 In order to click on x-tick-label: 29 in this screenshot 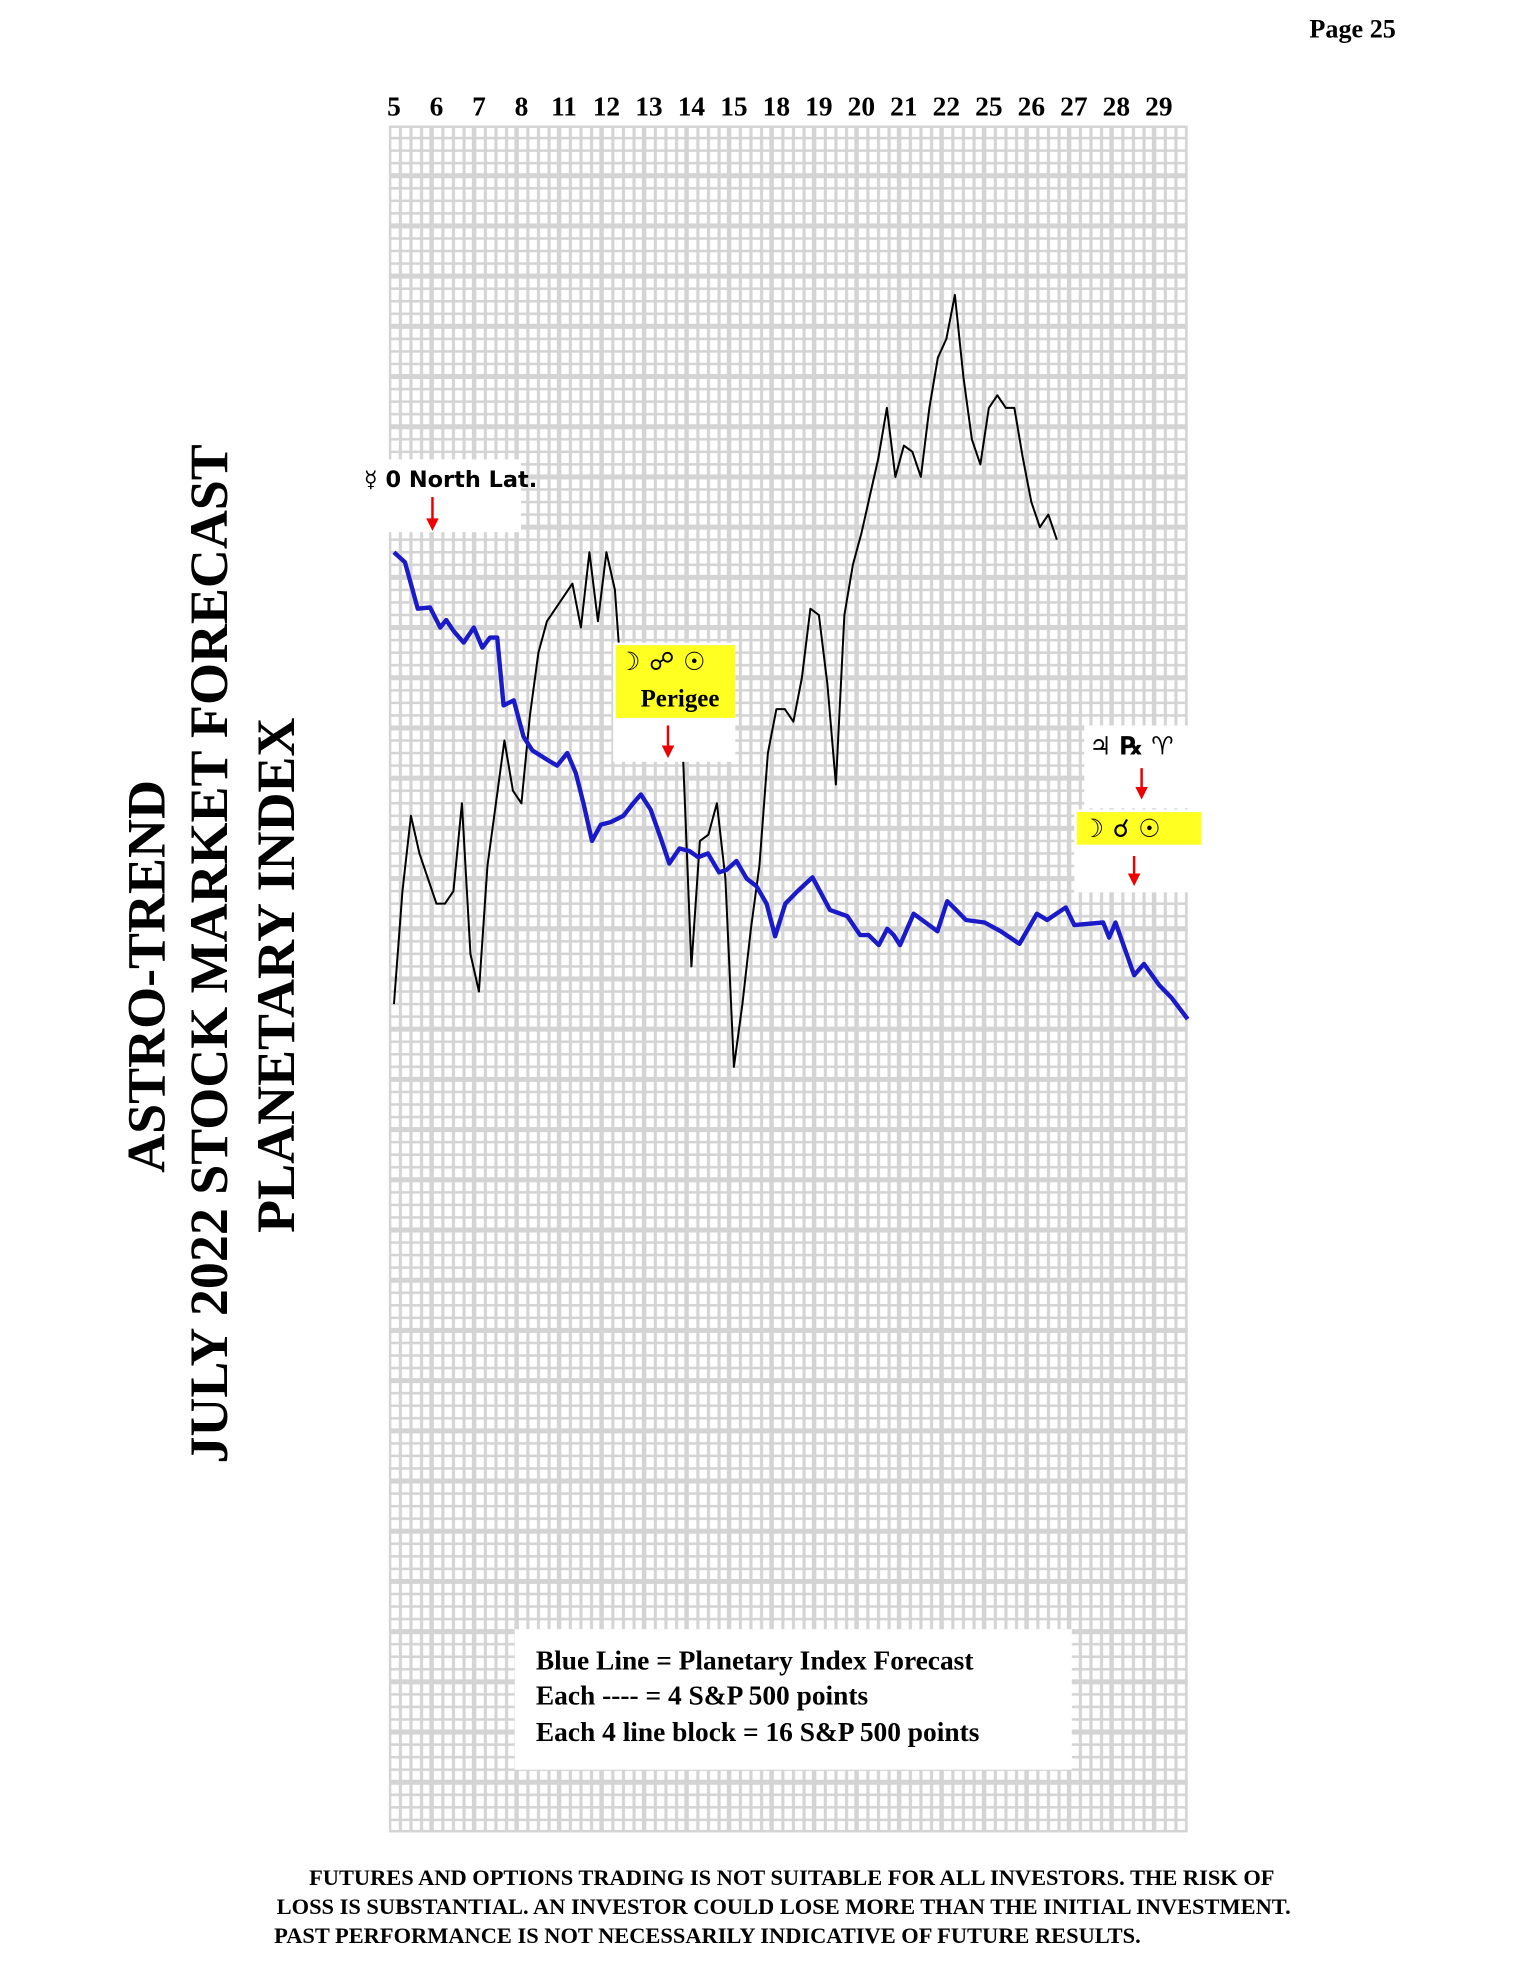, I will do `click(1158, 105)`.